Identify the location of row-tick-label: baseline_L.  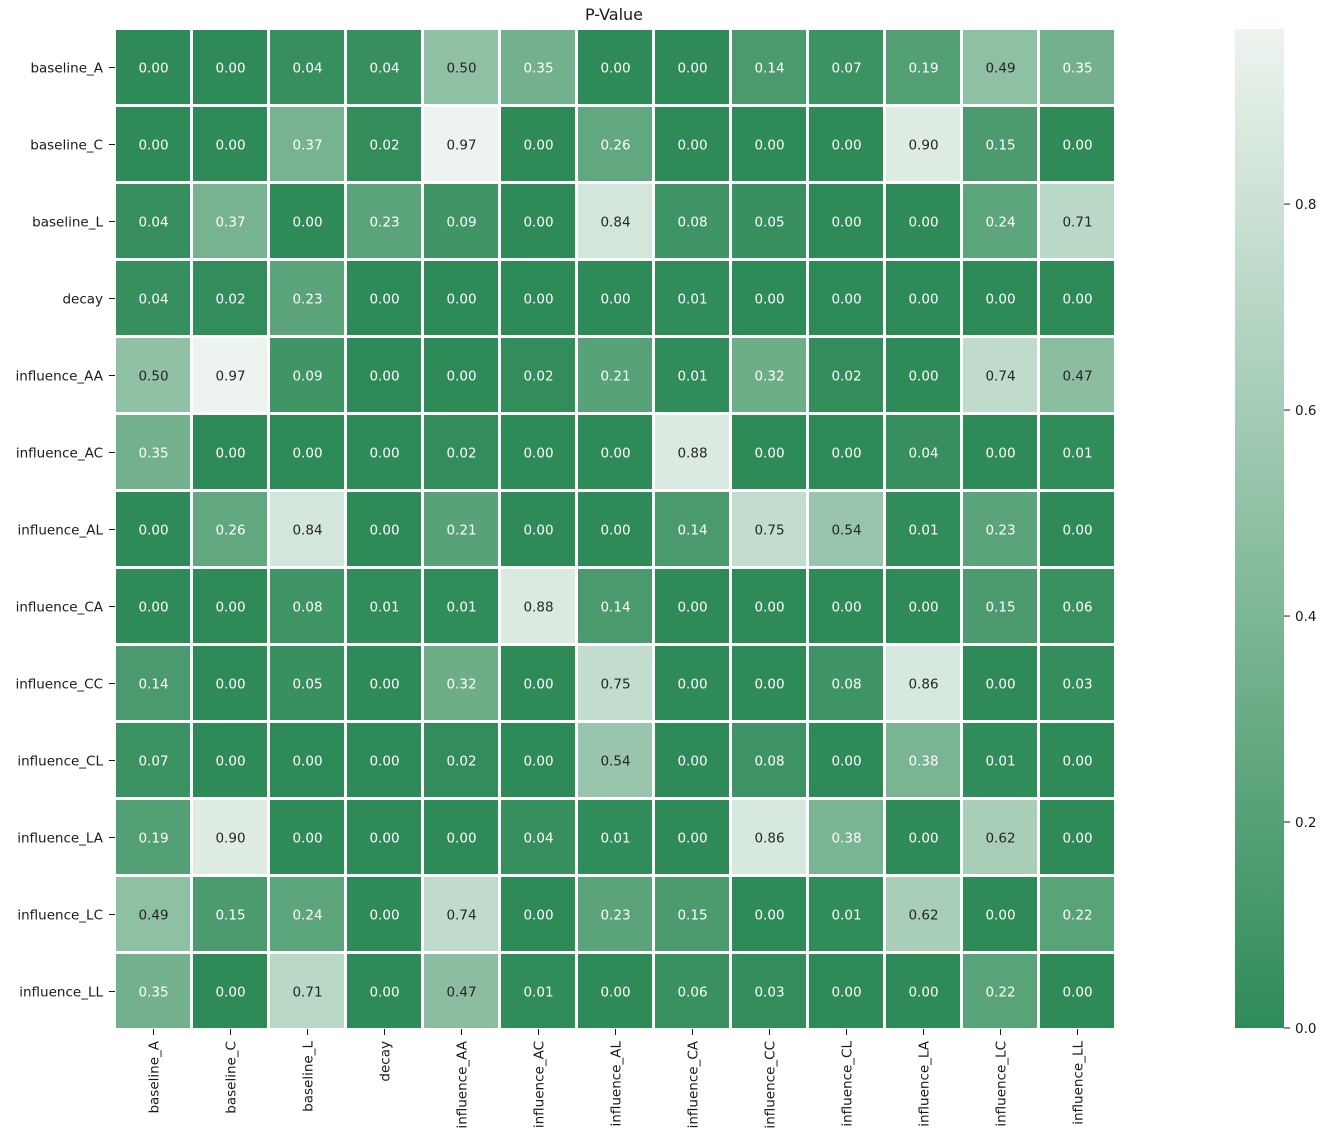
(67, 223).